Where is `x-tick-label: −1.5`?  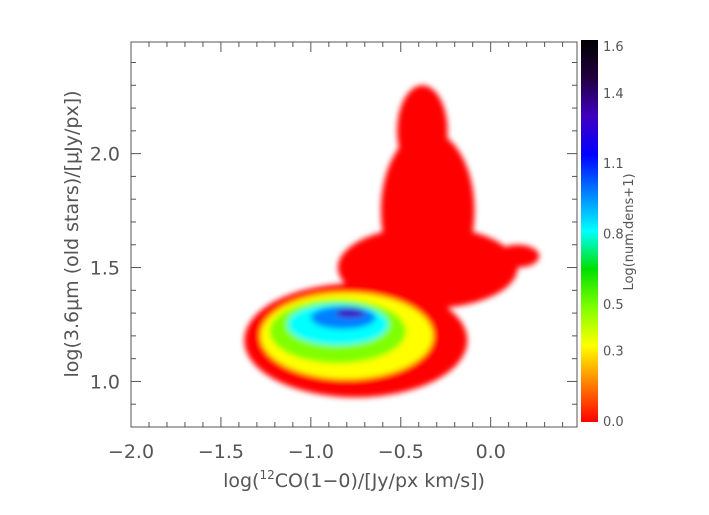
x-tick-label: −1.5 is located at coordinates (221, 452).